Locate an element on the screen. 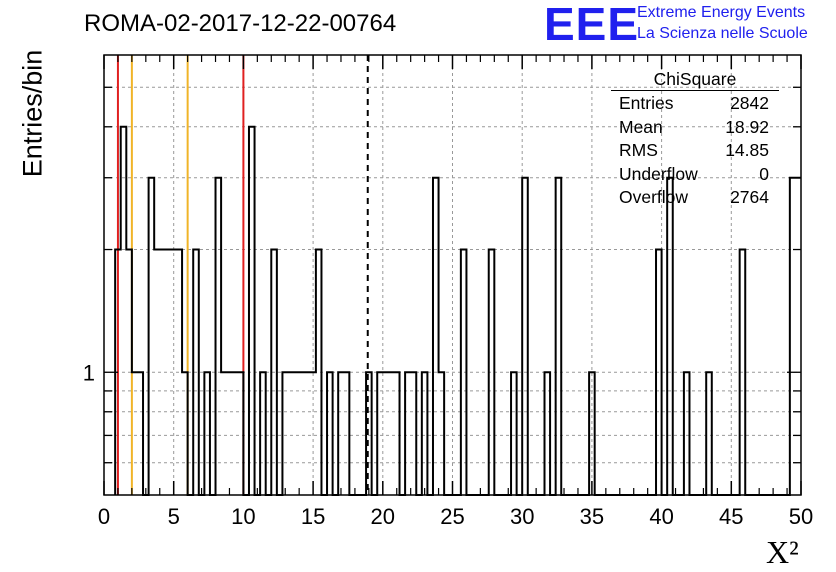 Image resolution: width=836 pixels, height=572 pixels. x-axis-label: X² is located at coordinates (782, 552).